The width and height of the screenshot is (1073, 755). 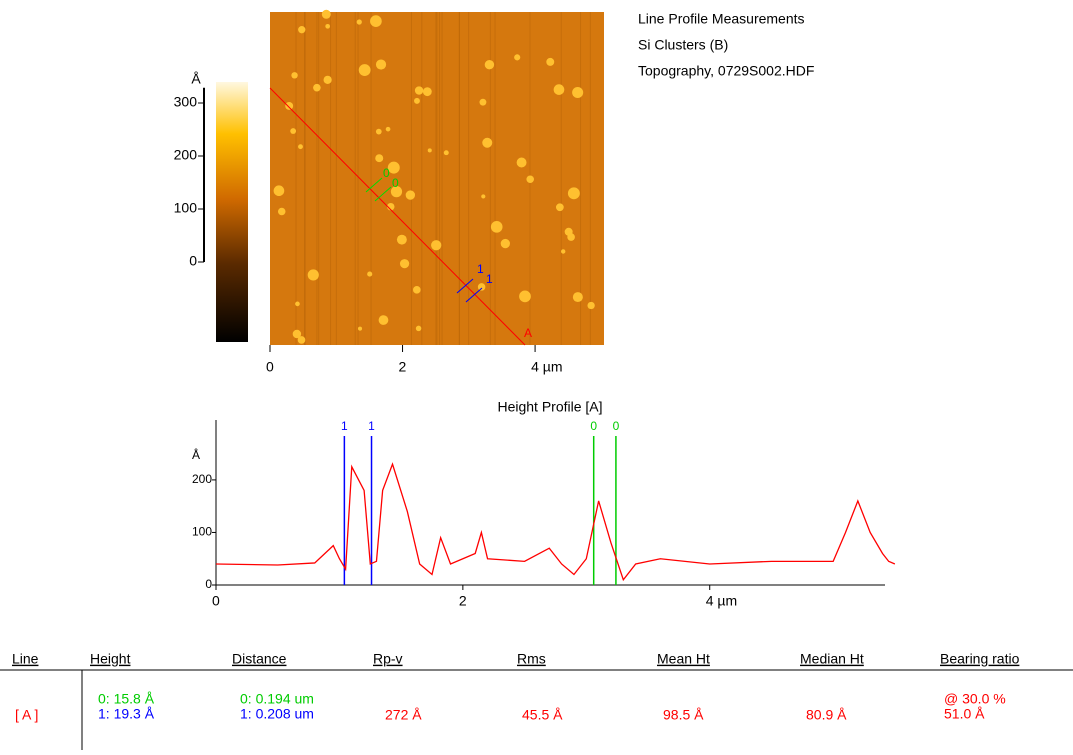 I want to click on table-cell: [ A ], so click(x=26, y=715).